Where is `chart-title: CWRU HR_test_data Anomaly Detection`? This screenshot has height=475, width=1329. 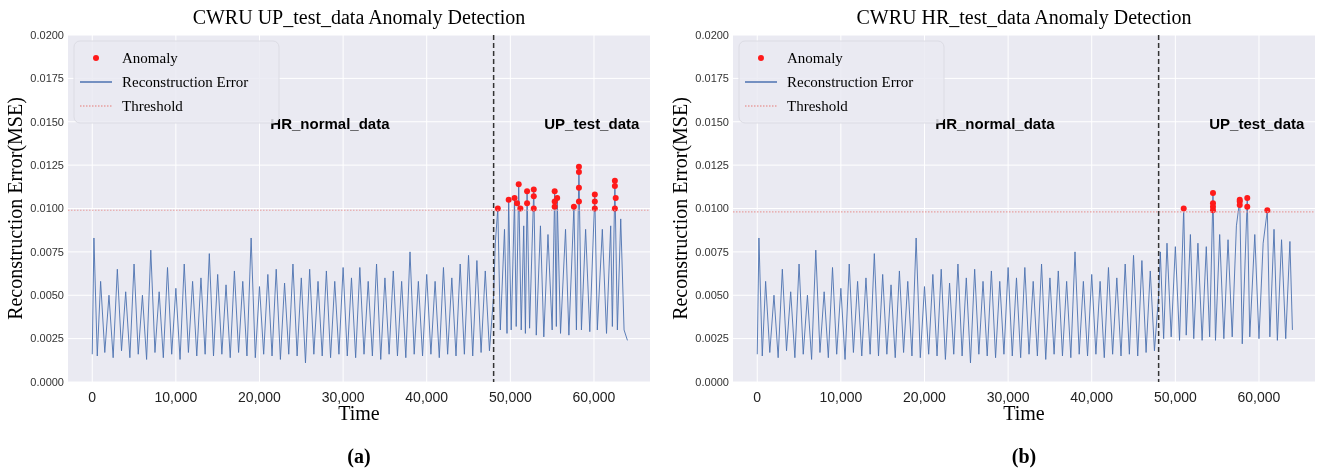
chart-title: CWRU HR_test_data Anomaly Detection is located at coordinates (1024, 17).